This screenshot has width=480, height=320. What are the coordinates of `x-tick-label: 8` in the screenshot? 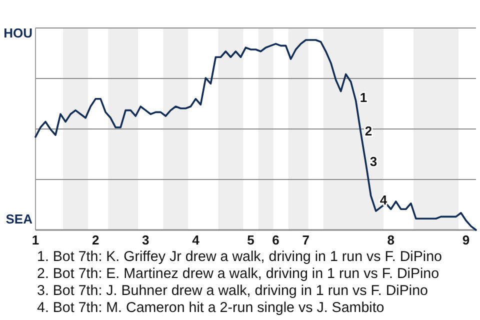 It's located at (391, 240).